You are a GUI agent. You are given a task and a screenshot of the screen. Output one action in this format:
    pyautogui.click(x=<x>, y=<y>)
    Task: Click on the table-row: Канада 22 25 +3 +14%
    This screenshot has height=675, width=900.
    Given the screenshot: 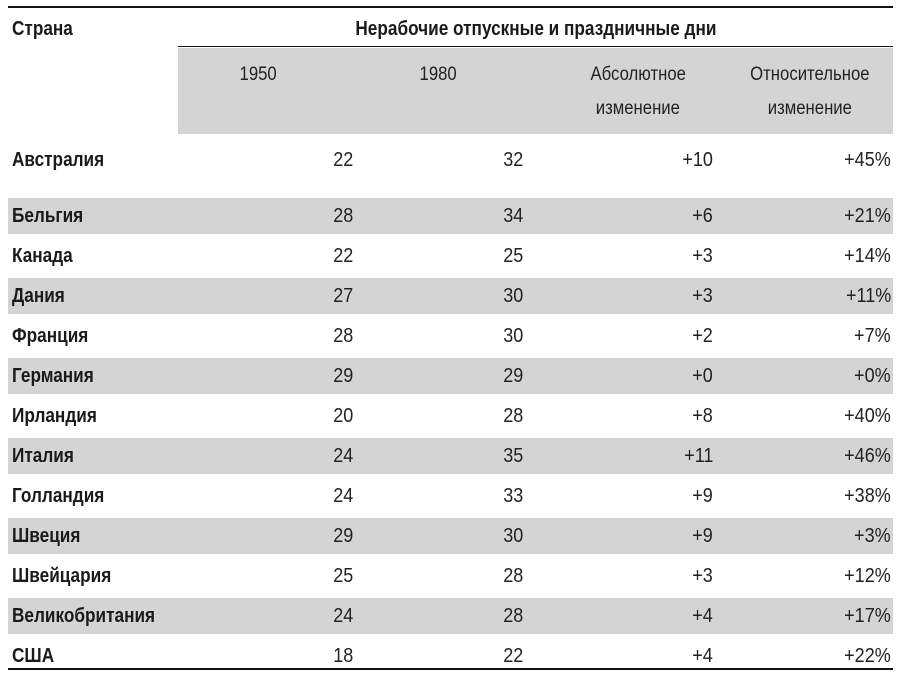 What is the action you would take?
    pyautogui.click(x=450, y=256)
    